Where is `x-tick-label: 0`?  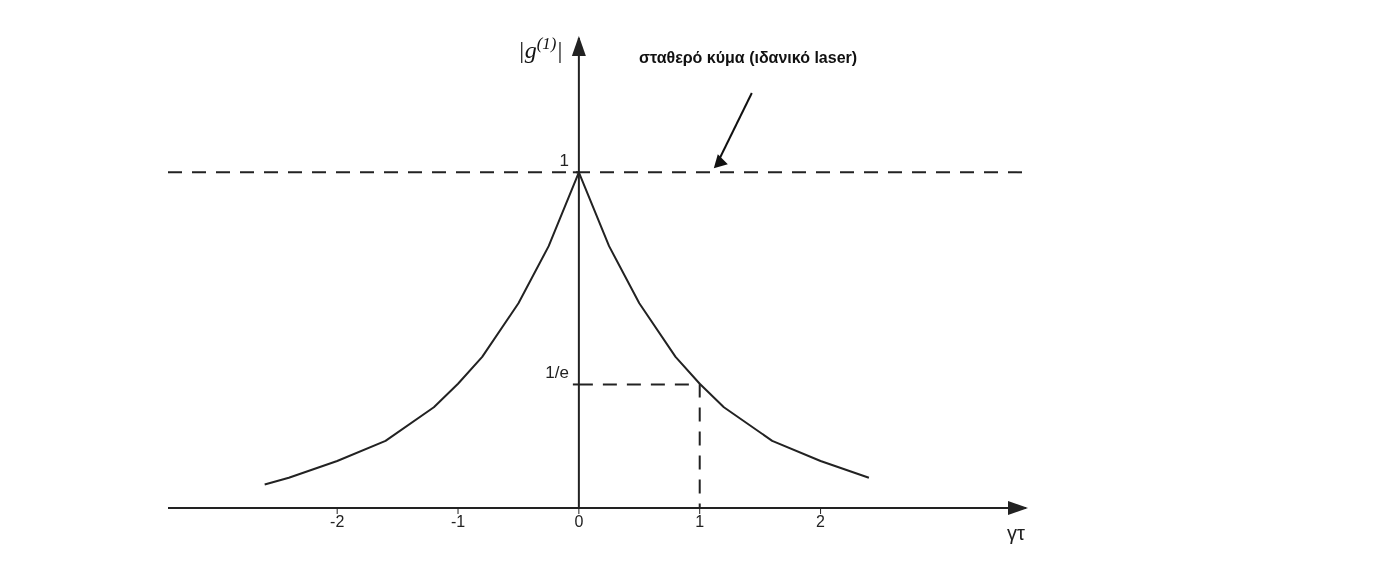 x-tick-label: 0 is located at coordinates (579, 522).